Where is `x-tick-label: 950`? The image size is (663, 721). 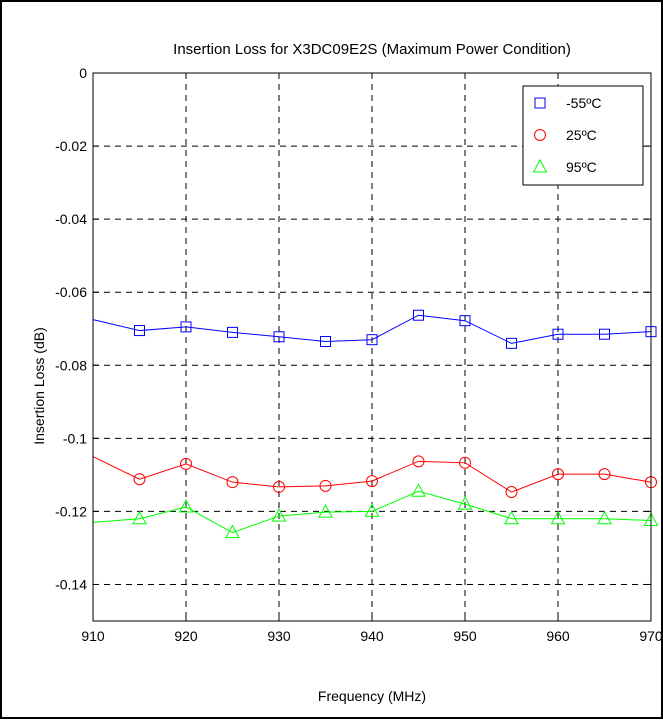 x-tick-label: 950 is located at coordinates (465, 636).